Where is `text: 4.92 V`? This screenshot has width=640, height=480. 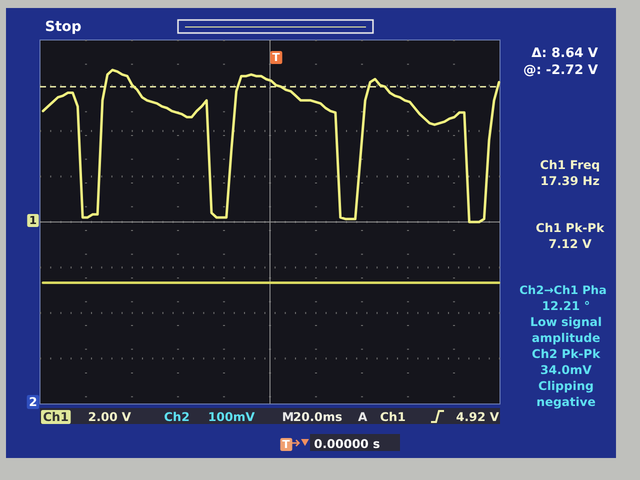 text: 4.92 V is located at coordinates (478, 417).